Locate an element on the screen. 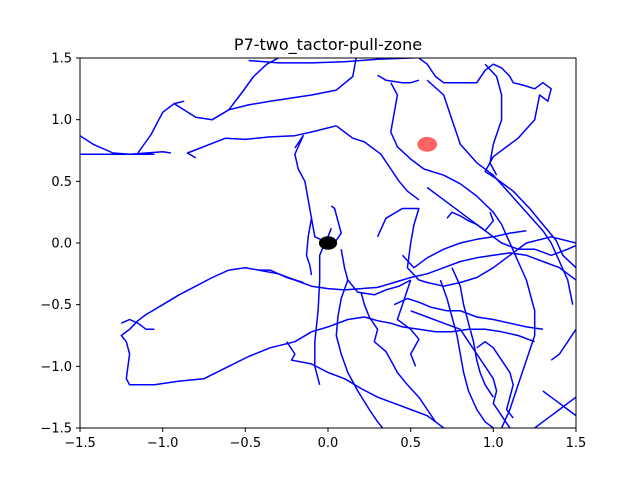 The image size is (640, 480). x-tick-label: 1.5 is located at coordinates (576, 443).